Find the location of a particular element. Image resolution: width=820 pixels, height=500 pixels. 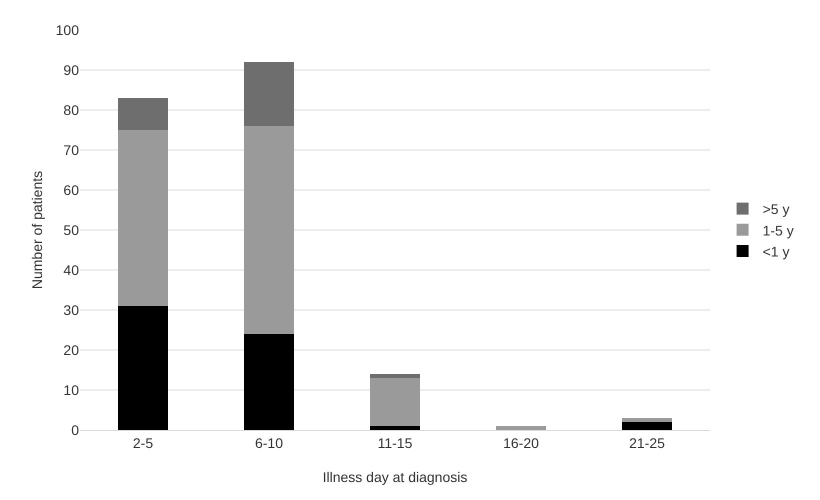

legend-label: 1-5 y is located at coordinates (778, 230).